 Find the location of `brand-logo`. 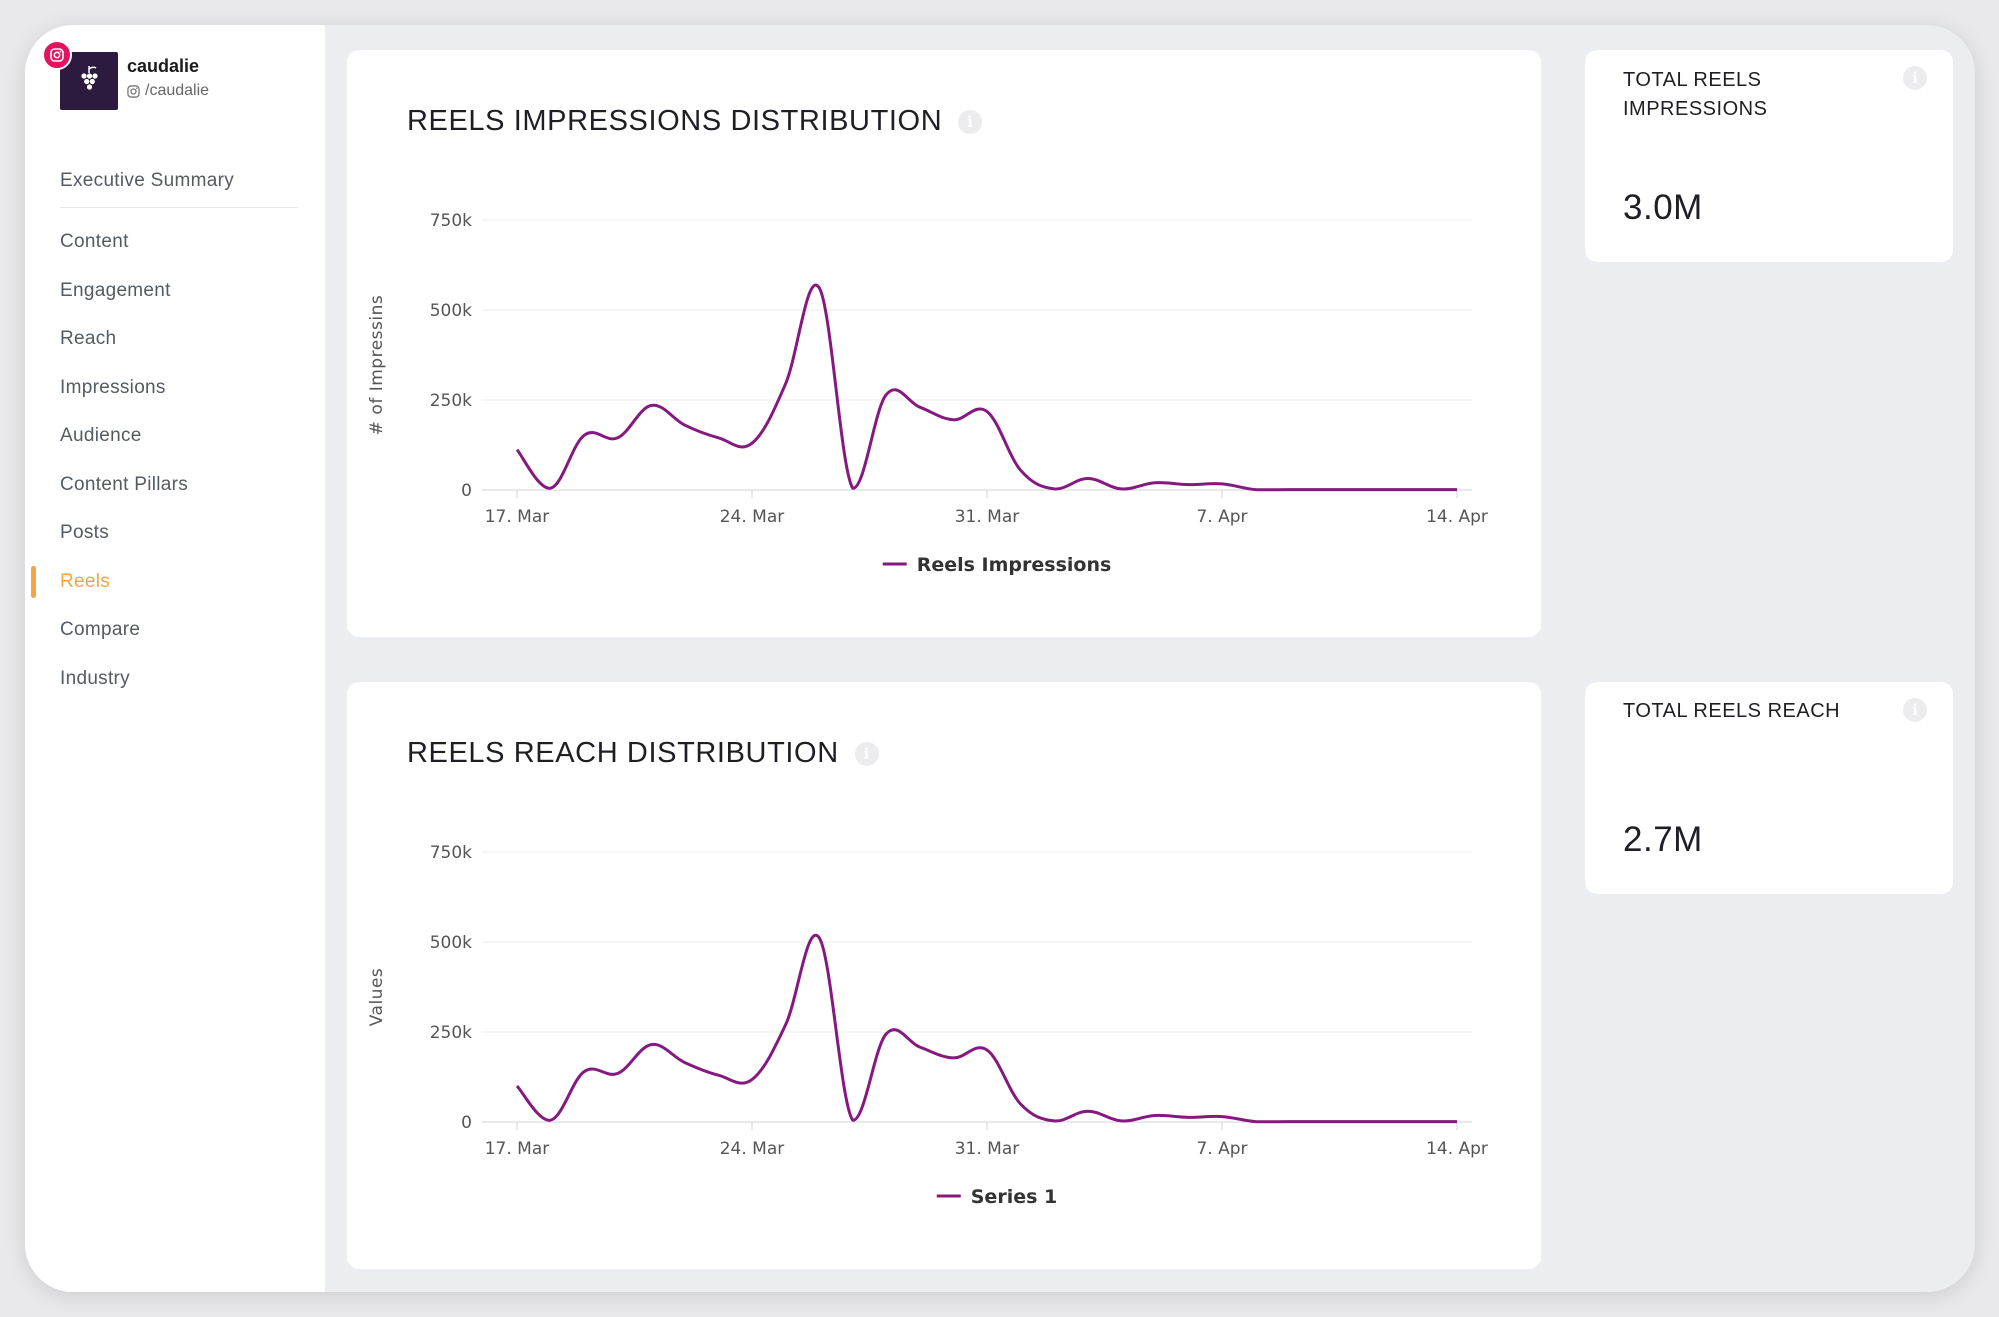

brand-logo is located at coordinates (89, 81).